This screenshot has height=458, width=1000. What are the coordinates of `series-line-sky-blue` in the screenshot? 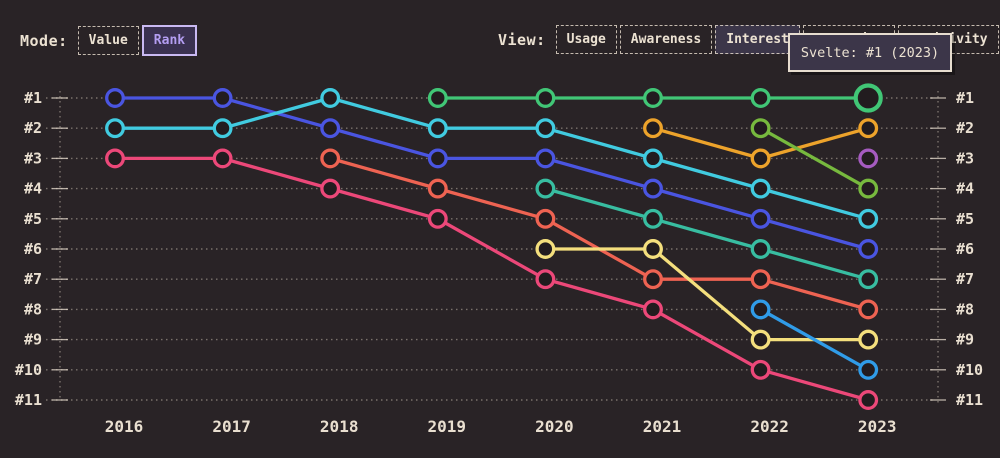 It's located at (814, 339).